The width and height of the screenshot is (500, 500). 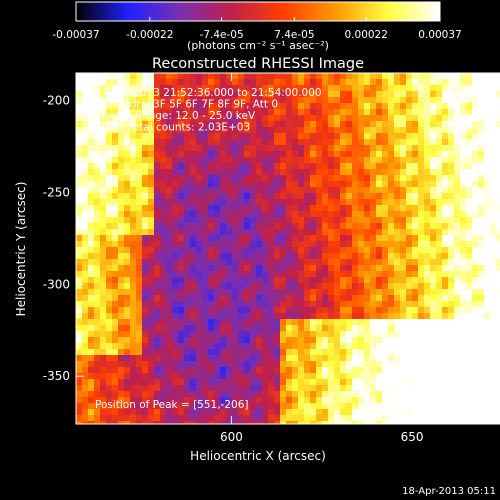 What do you see at coordinates (412, 437) in the screenshot?
I see `x-tick-label: 650` at bounding box center [412, 437].